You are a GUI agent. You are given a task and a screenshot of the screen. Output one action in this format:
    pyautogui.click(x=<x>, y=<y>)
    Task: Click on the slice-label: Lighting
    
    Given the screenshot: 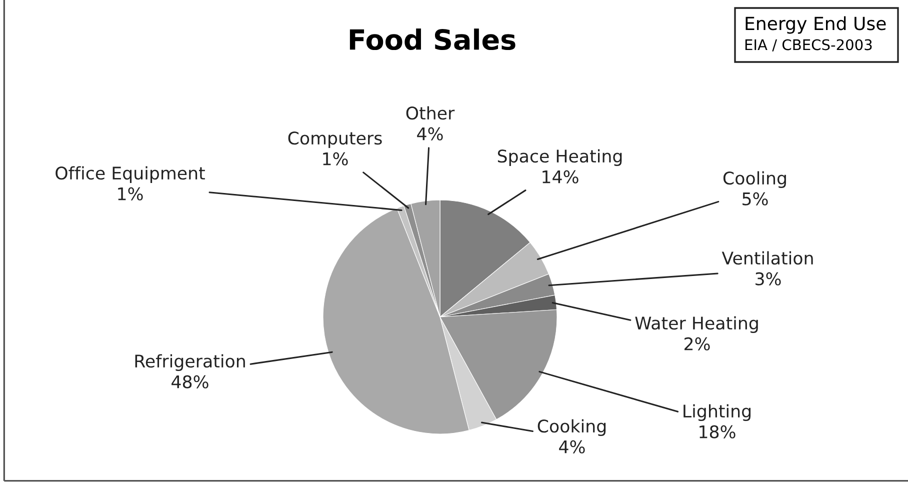 What is the action you would take?
    pyautogui.click(x=717, y=413)
    